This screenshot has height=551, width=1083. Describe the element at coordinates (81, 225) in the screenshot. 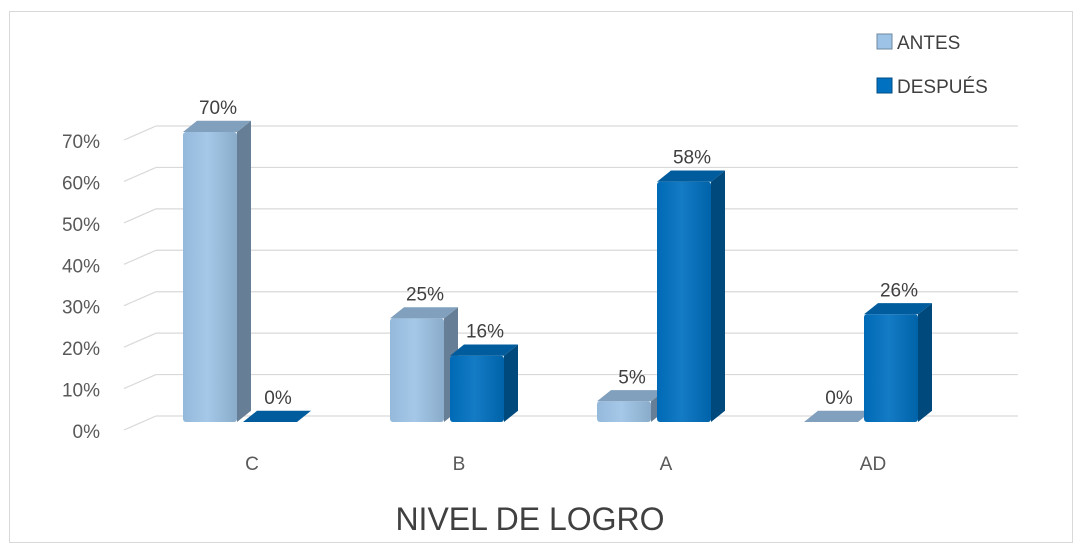

I see `y-tick-label: 50%` at that location.